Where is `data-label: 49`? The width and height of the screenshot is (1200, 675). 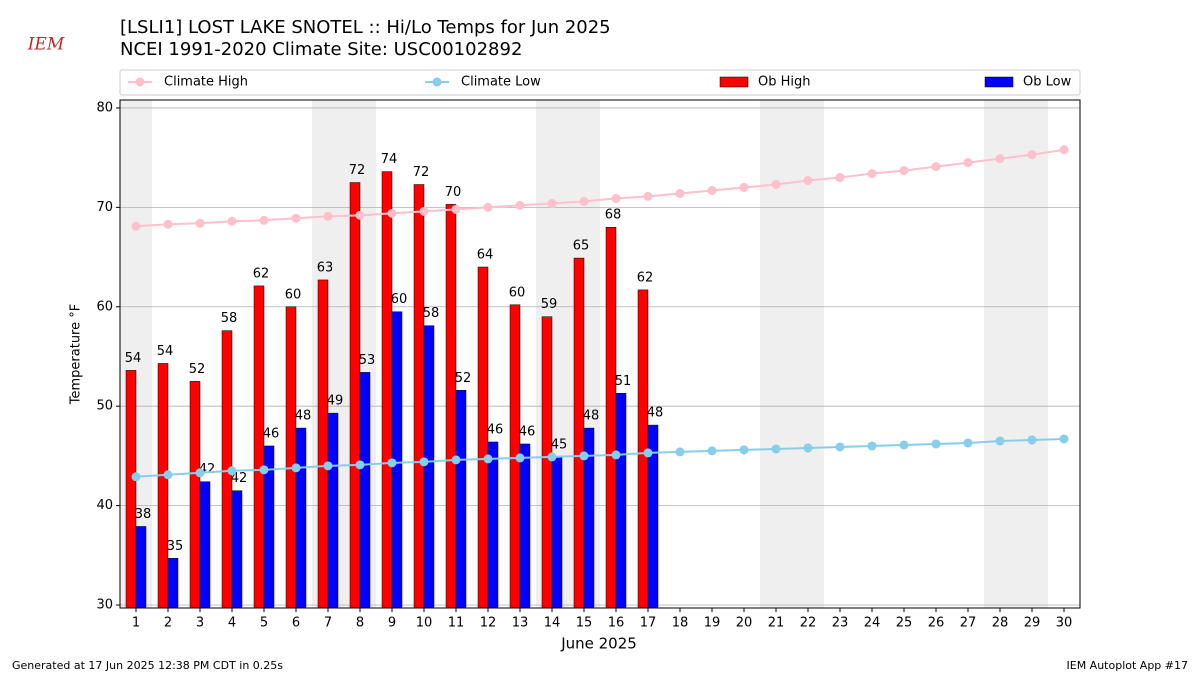 data-label: 49 is located at coordinates (335, 401).